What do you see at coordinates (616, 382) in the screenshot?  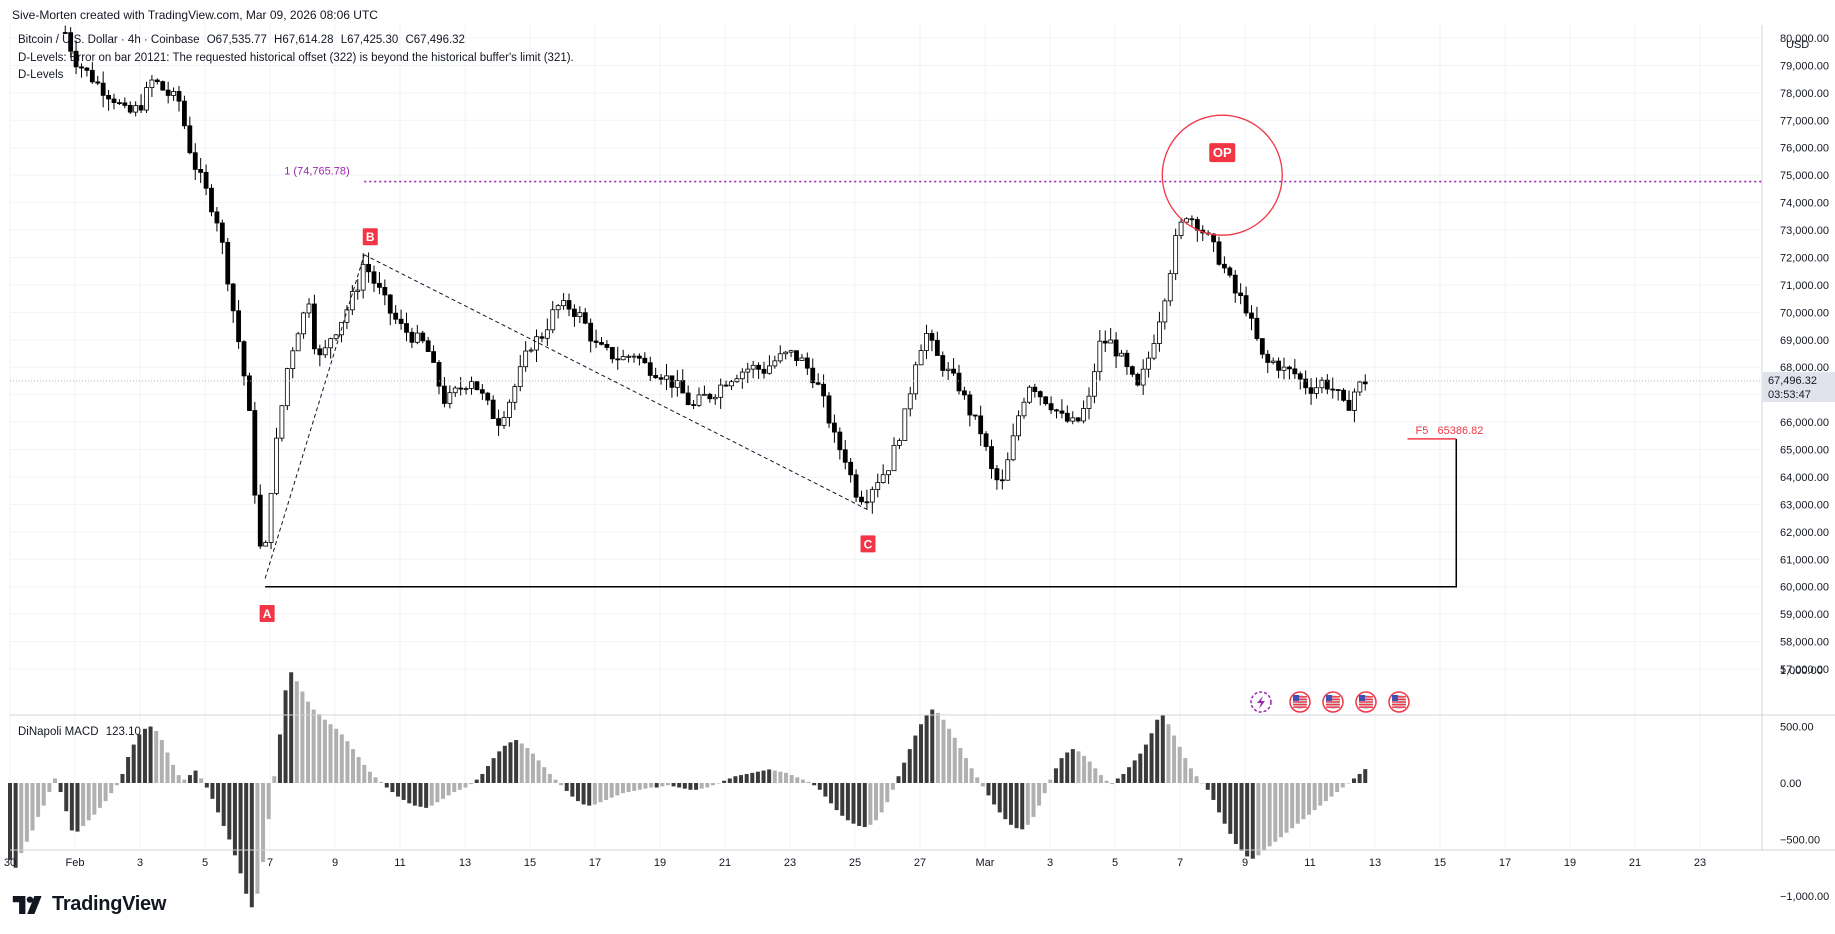 I see `abc-leg-bc` at bounding box center [616, 382].